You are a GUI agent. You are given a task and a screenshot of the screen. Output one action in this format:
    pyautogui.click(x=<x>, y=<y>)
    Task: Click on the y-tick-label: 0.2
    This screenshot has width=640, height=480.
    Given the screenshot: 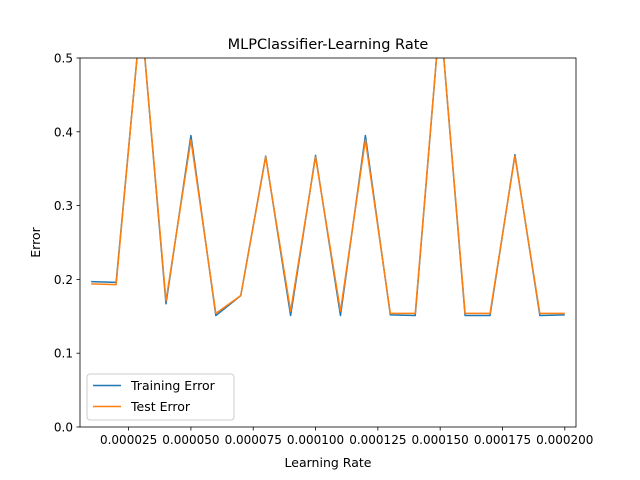 What is the action you would take?
    pyautogui.click(x=63, y=280)
    